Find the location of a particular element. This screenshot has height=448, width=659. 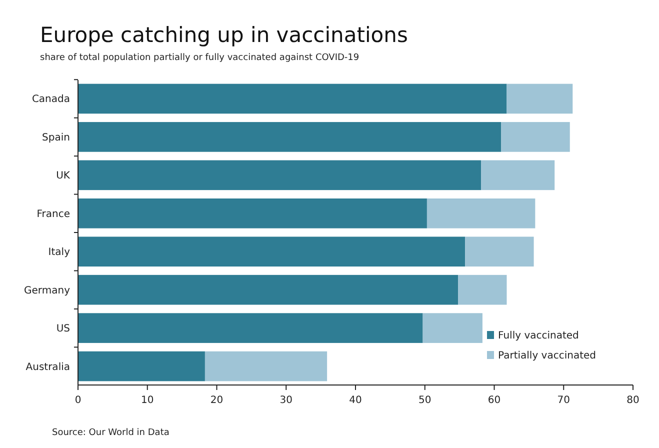

x-tick-label: 30 is located at coordinates (286, 400).